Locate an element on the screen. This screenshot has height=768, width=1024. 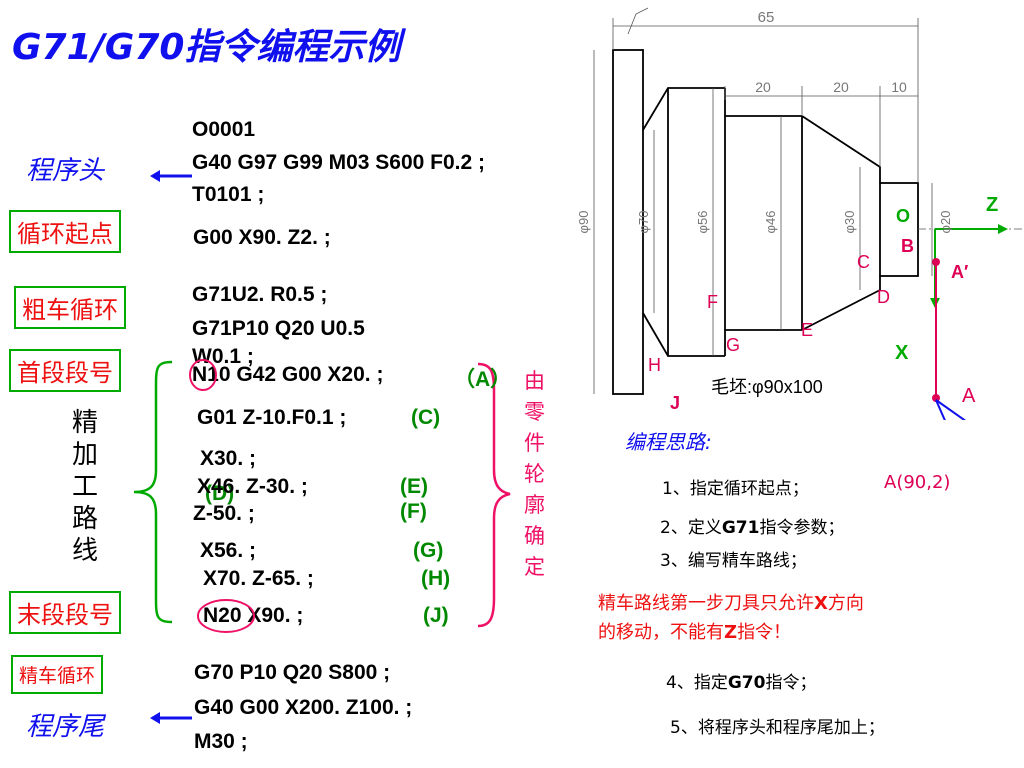
finish-path-label: 精加工路线 is located at coordinates (85, 487).